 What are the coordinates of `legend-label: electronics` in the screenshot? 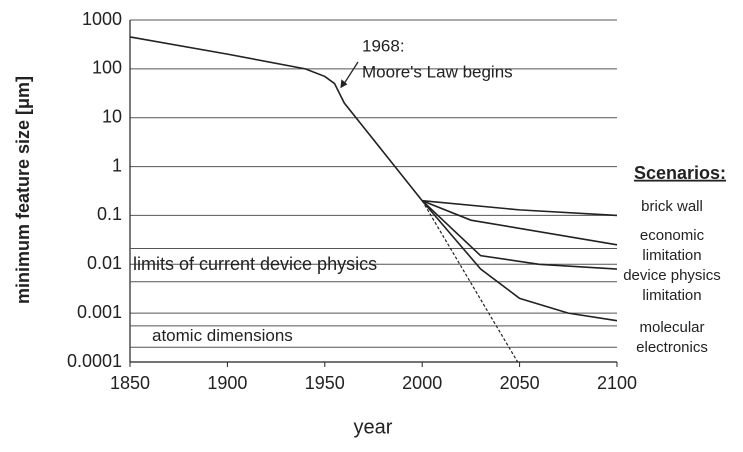 It's located at (672, 347).